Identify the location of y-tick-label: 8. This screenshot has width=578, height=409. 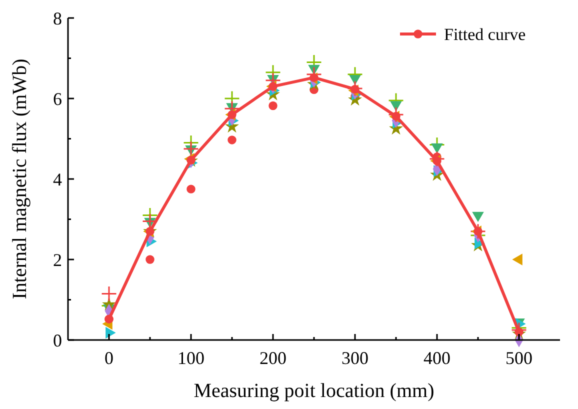
(57, 18).